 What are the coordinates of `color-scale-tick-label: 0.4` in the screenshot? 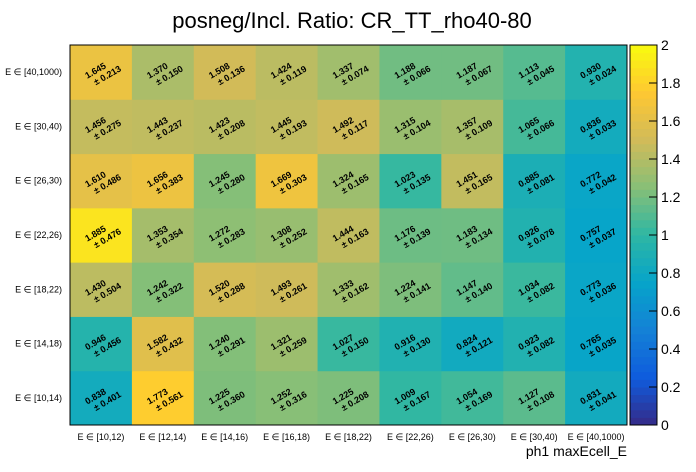 It's located at (671, 349).